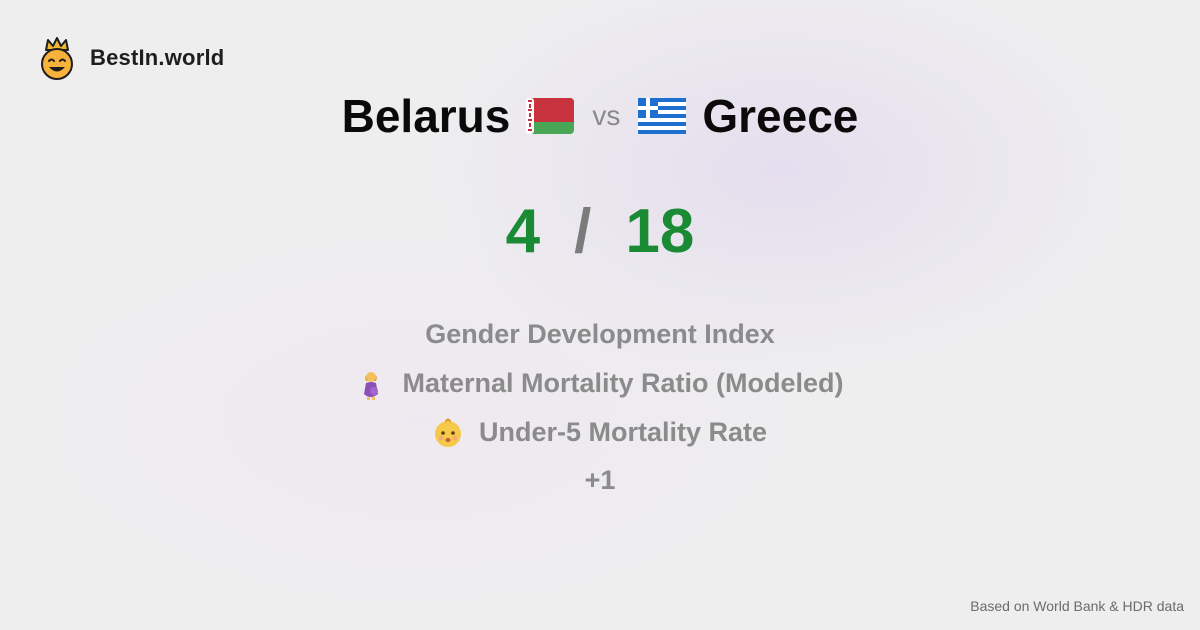  What do you see at coordinates (371, 385) in the screenshot?
I see `pregnant-woman-icon` at bounding box center [371, 385].